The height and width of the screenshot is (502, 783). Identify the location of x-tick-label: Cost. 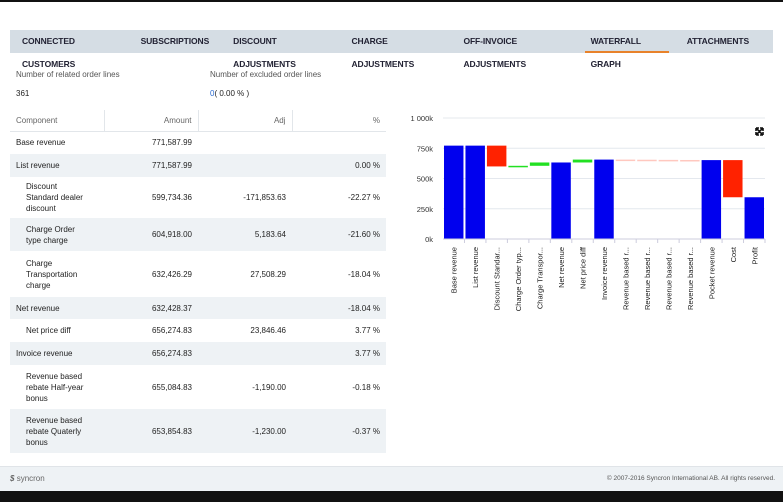
(733, 254).